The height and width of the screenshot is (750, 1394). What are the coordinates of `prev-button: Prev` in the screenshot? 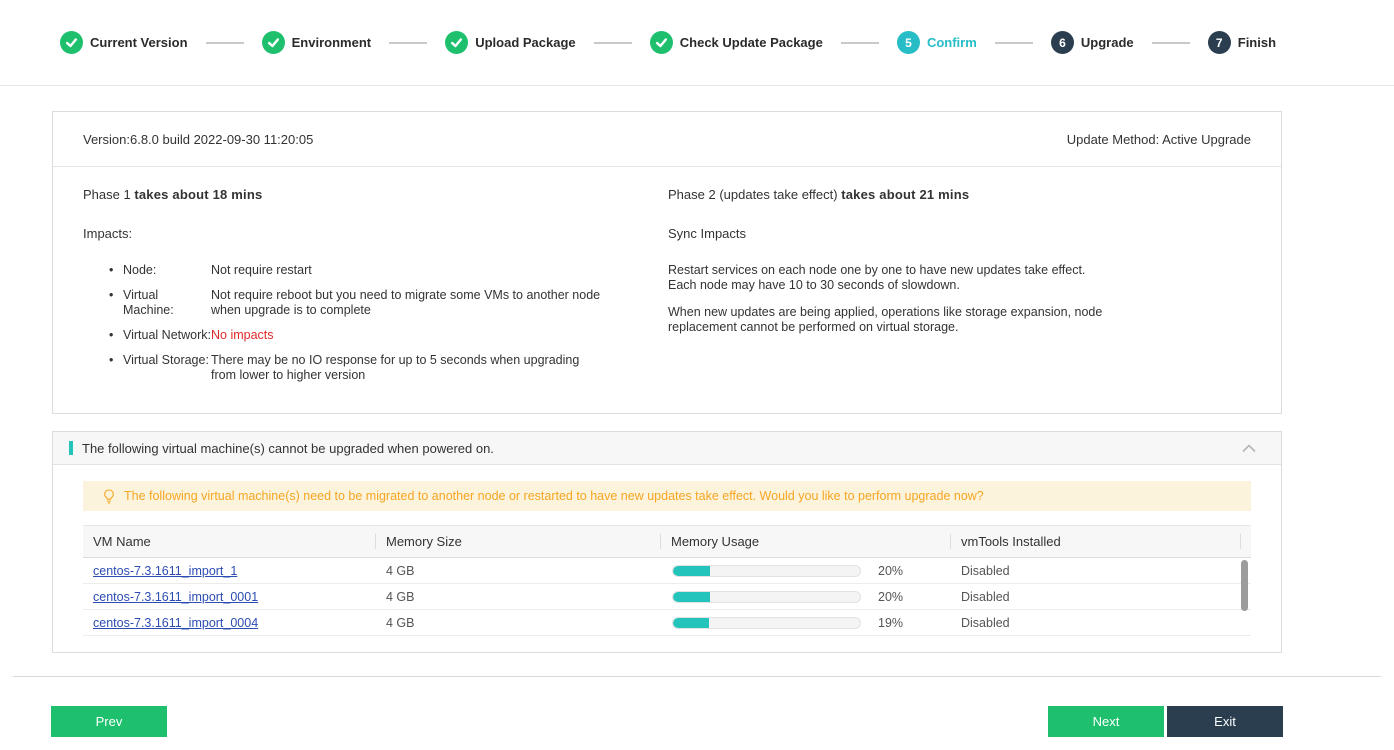 It's located at (109, 721).